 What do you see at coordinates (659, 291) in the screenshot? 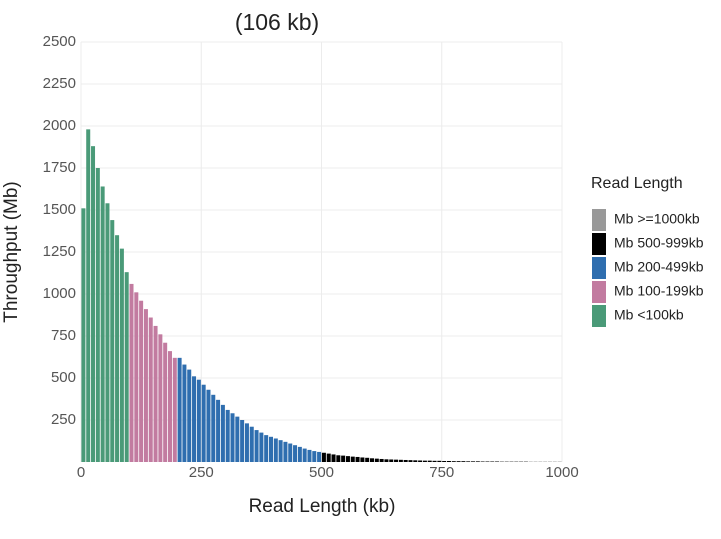
I see `legend-label: Mb 100-199kb` at bounding box center [659, 291].